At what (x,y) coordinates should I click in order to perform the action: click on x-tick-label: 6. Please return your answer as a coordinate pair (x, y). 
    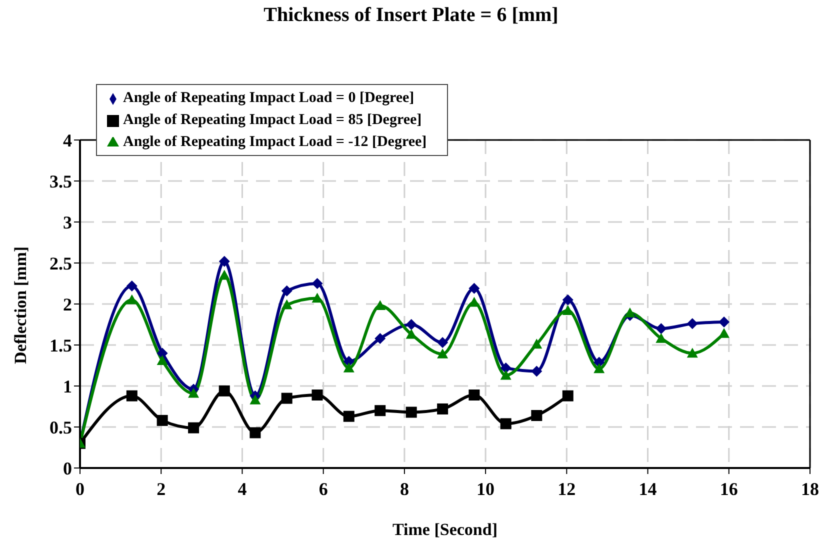
    Looking at the image, I should click on (323, 488).